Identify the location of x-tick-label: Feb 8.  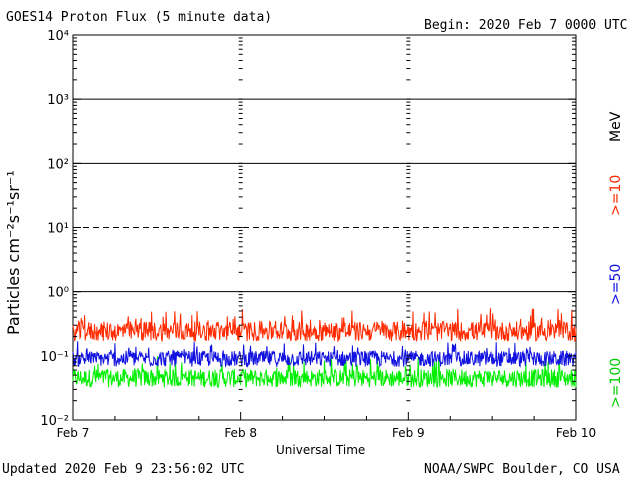
(240, 433).